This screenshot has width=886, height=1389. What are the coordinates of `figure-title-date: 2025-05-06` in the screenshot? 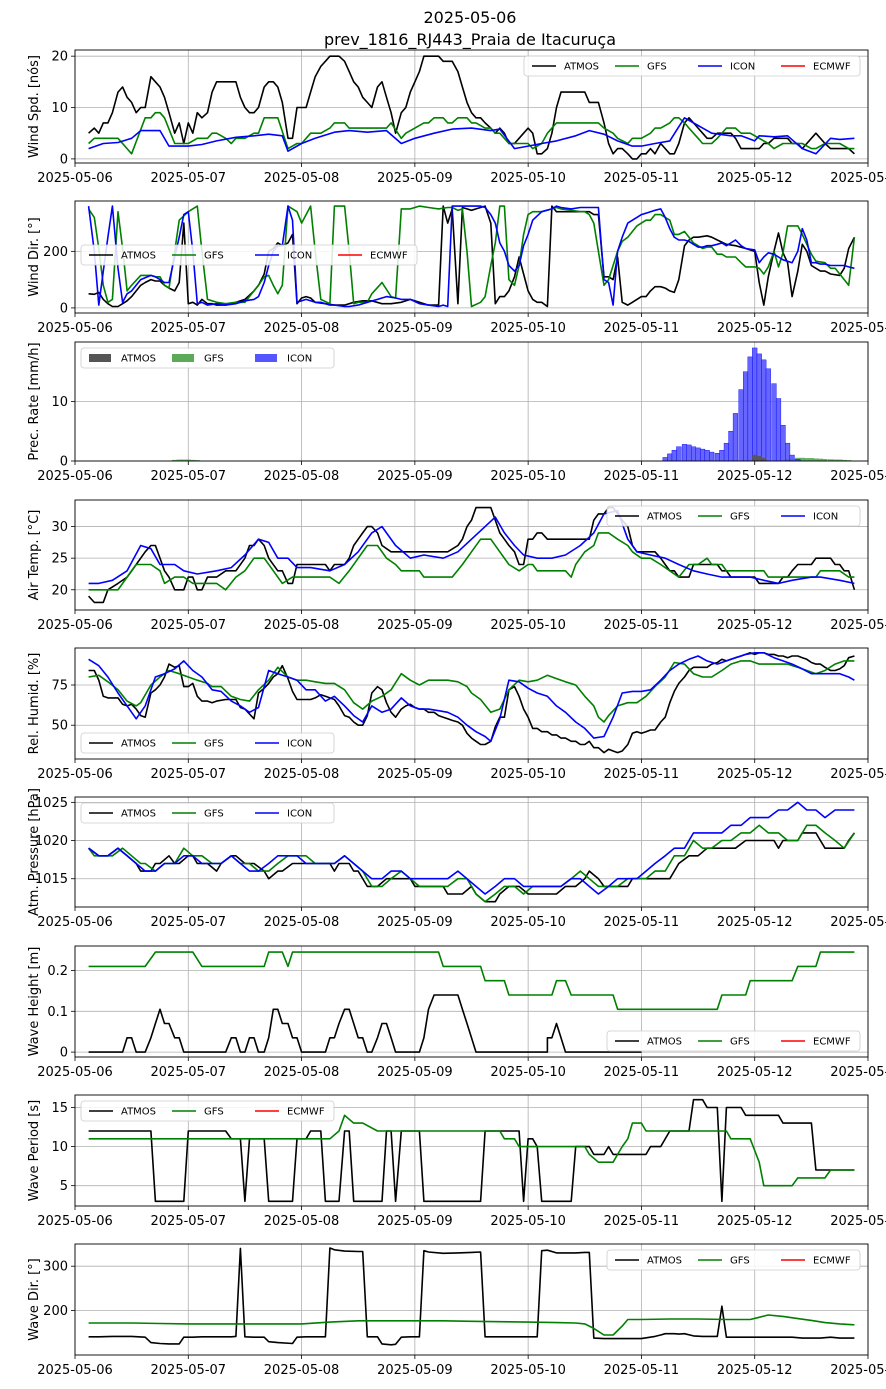 It's located at (470, 17).